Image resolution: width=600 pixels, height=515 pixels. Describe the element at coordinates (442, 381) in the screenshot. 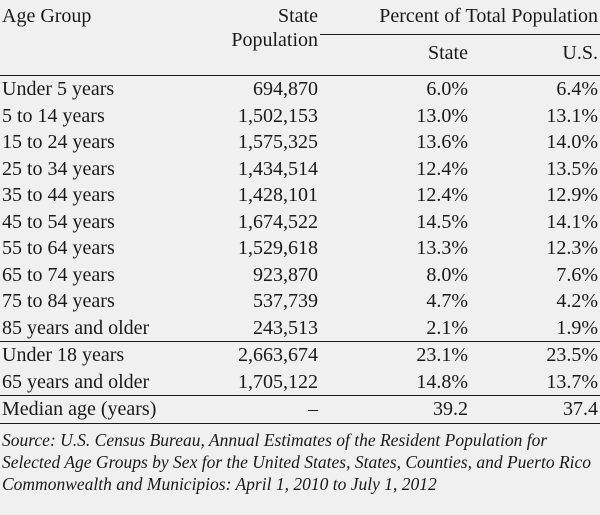

I see `row-state-percent: 14.8%` at that location.